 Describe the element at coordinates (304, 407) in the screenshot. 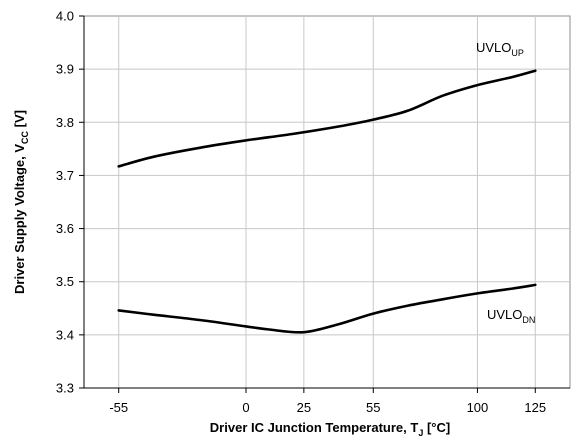

I see `x-tick-label: 25` at that location.